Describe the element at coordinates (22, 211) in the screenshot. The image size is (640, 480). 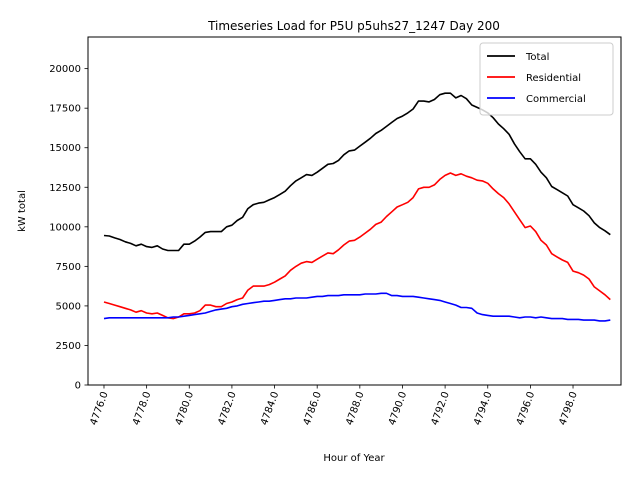
I see `y-axis-label: kW total` at that location.